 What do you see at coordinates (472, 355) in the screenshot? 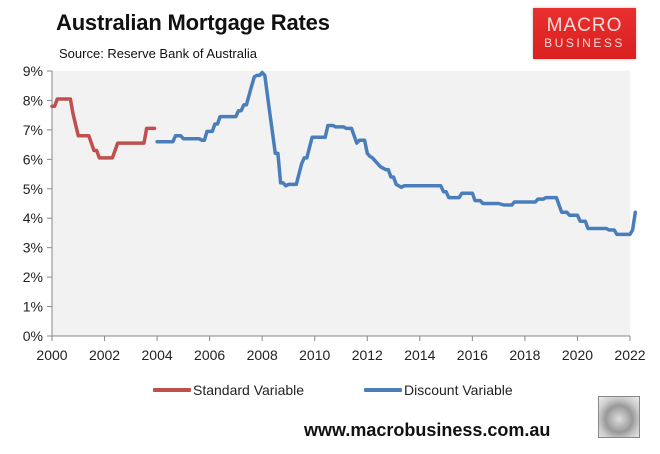
I see `x-tick-label: 2016` at bounding box center [472, 355].